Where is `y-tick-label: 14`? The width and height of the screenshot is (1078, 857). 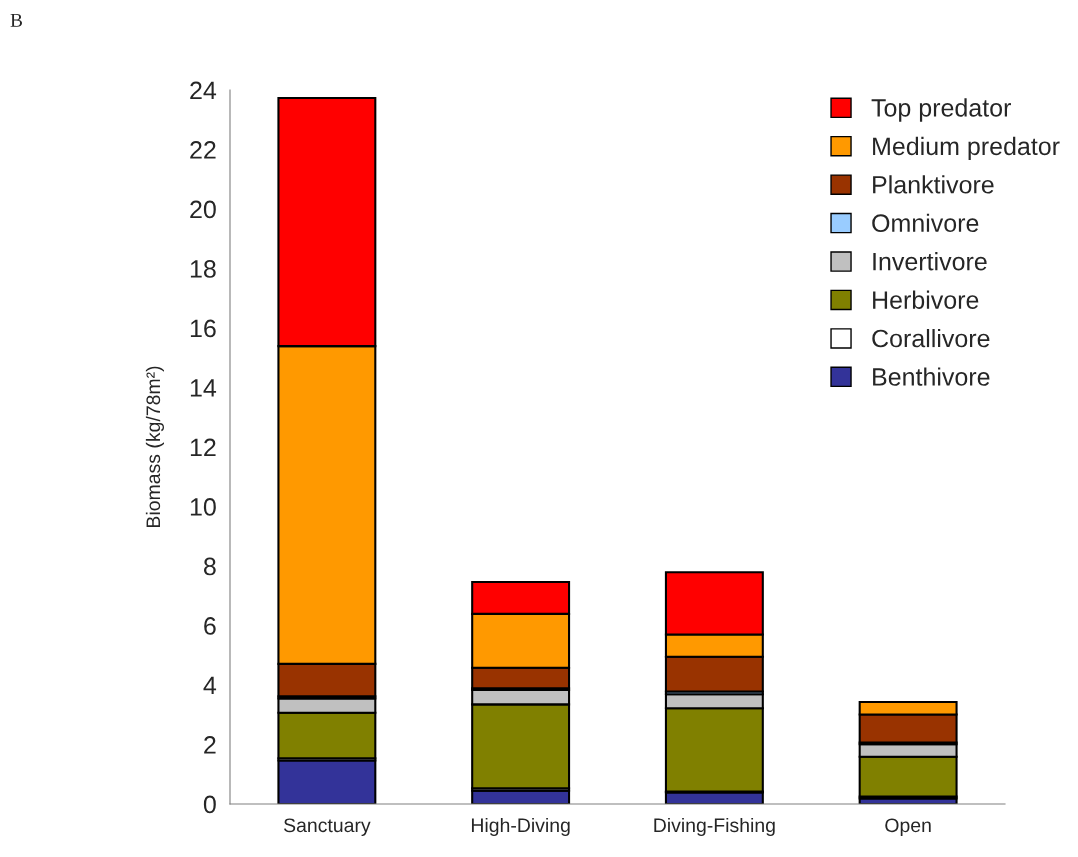
y-tick-label: 14 is located at coordinates (203, 388).